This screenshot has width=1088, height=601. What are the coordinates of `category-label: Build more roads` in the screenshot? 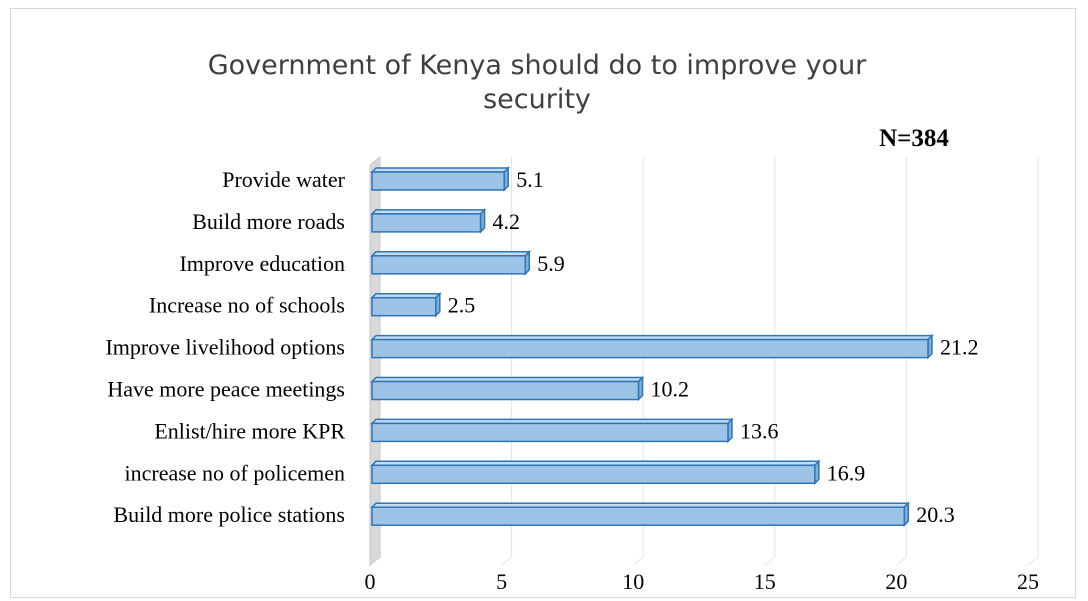 It's located at (268, 221).